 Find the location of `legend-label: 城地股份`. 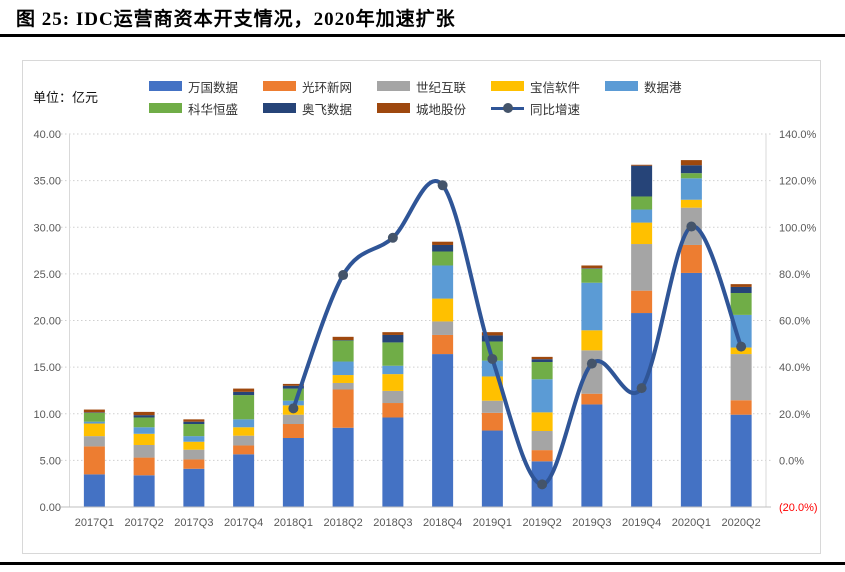

legend-label: 城地股份 is located at coordinates (441, 109).